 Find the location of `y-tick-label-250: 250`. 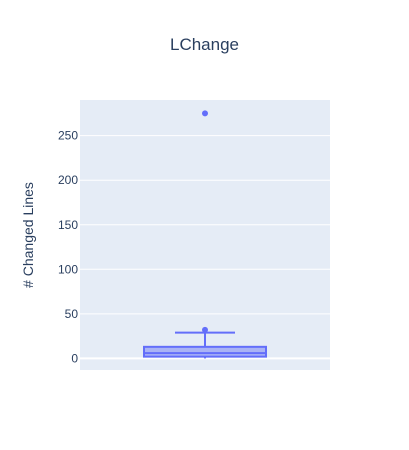

y-tick-label-250: 250 is located at coordinates (68, 136).